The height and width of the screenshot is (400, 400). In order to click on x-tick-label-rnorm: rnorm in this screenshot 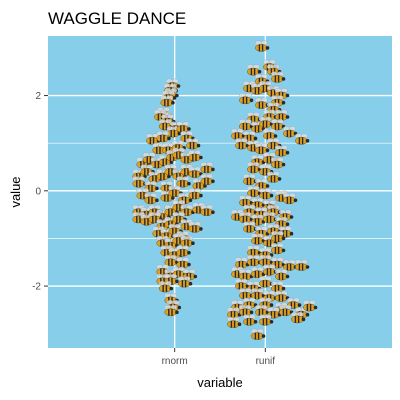, I will do `click(175, 361)`.